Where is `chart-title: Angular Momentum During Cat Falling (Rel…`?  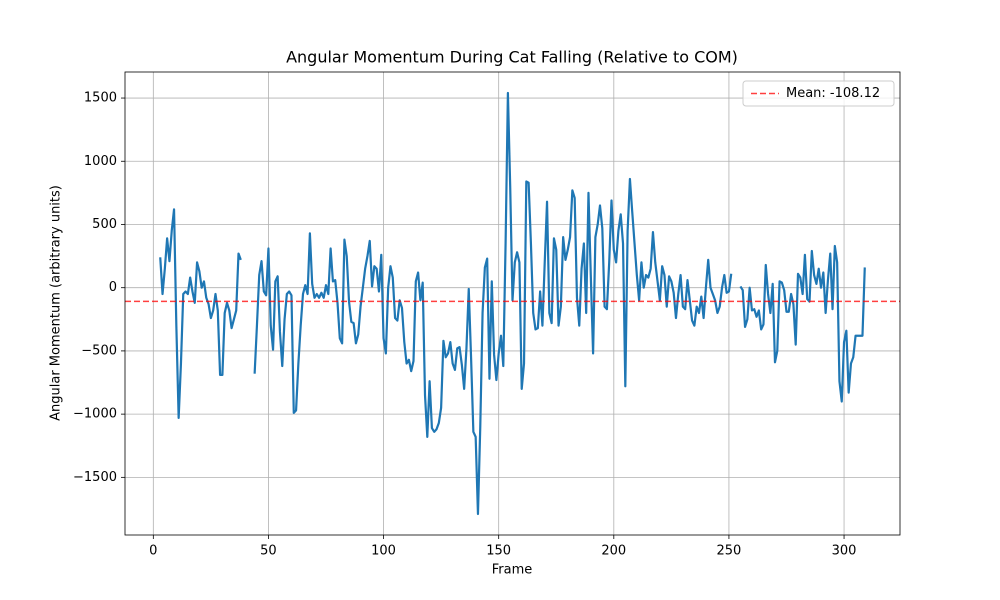
chart-title: Angular Momentum During Cat Falling (Rel… is located at coordinates (512, 57).